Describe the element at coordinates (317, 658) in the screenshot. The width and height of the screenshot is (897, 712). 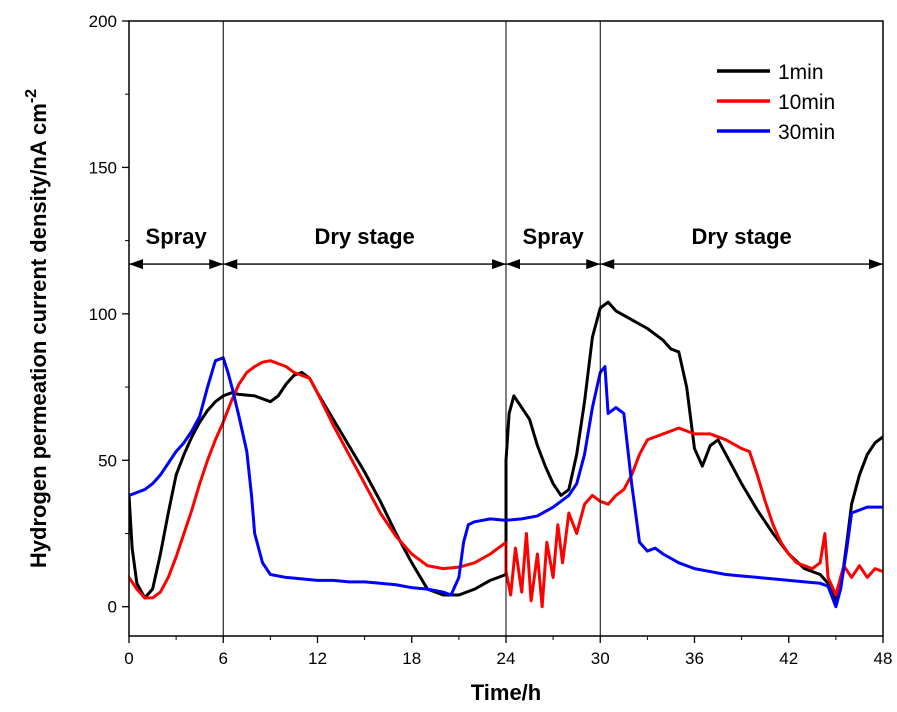
I see `x-tick-label-12: 12` at that location.